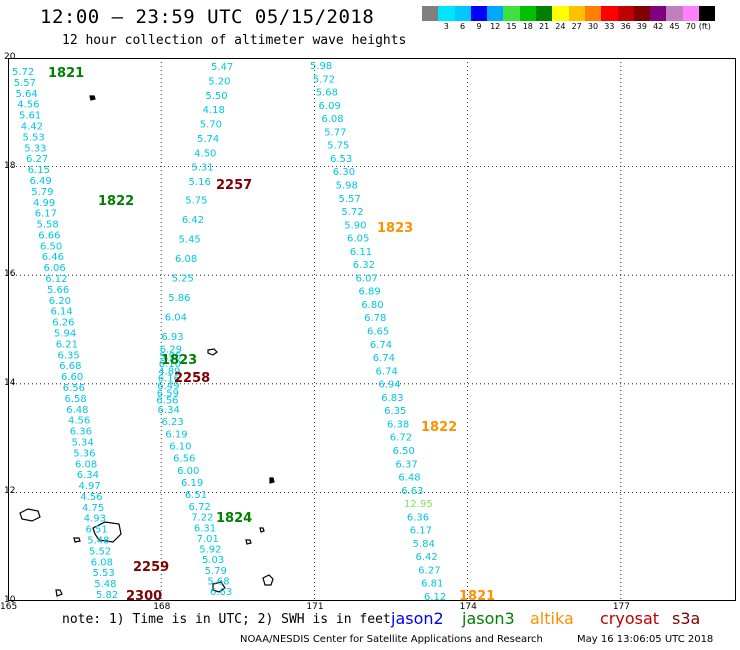  What do you see at coordinates (202, 518) in the screenshot?
I see `wave-height-value: 7.22` at bounding box center [202, 518].